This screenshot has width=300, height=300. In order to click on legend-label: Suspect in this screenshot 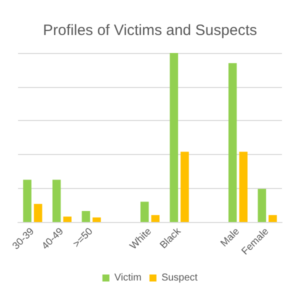, I will do `click(179, 278)`.